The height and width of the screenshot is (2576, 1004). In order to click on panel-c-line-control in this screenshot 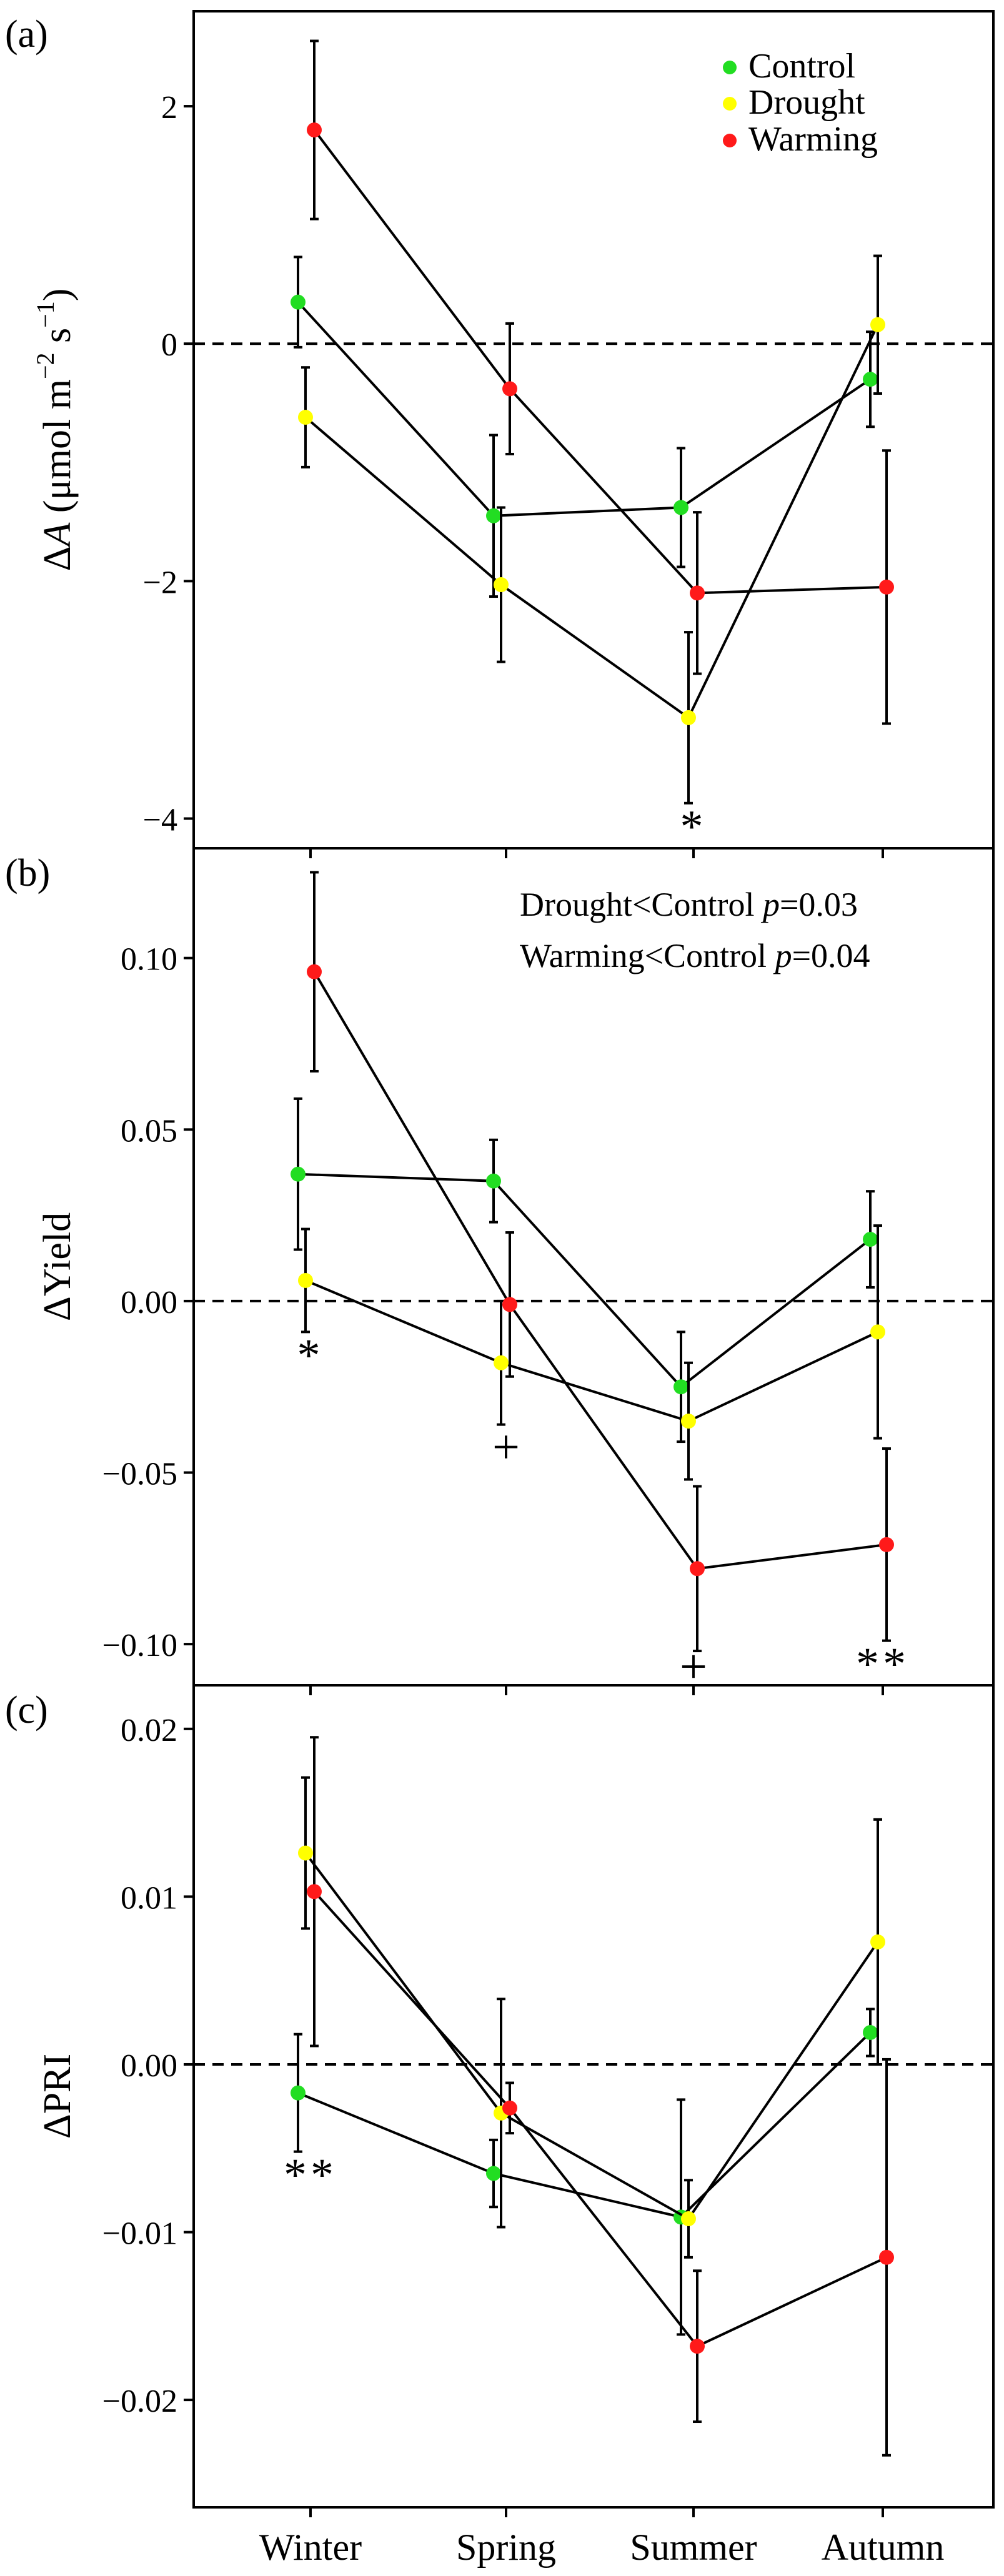, I will do `click(584, 2125)`.